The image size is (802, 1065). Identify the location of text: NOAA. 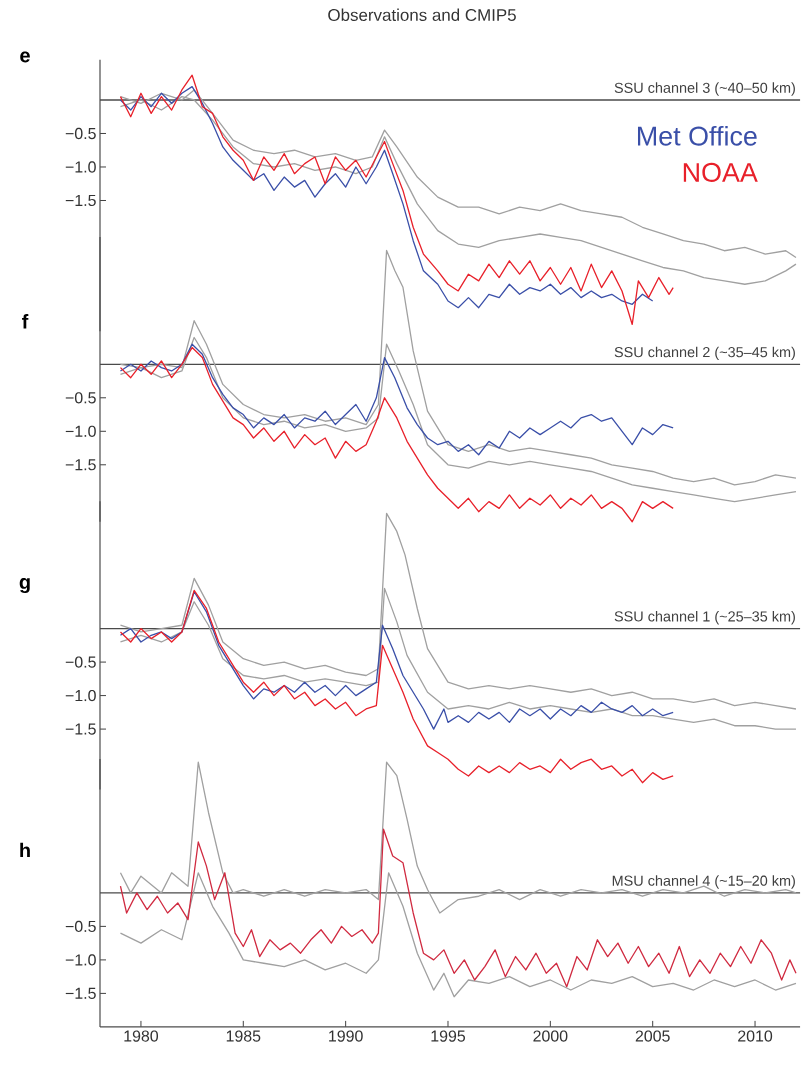
(720, 172).